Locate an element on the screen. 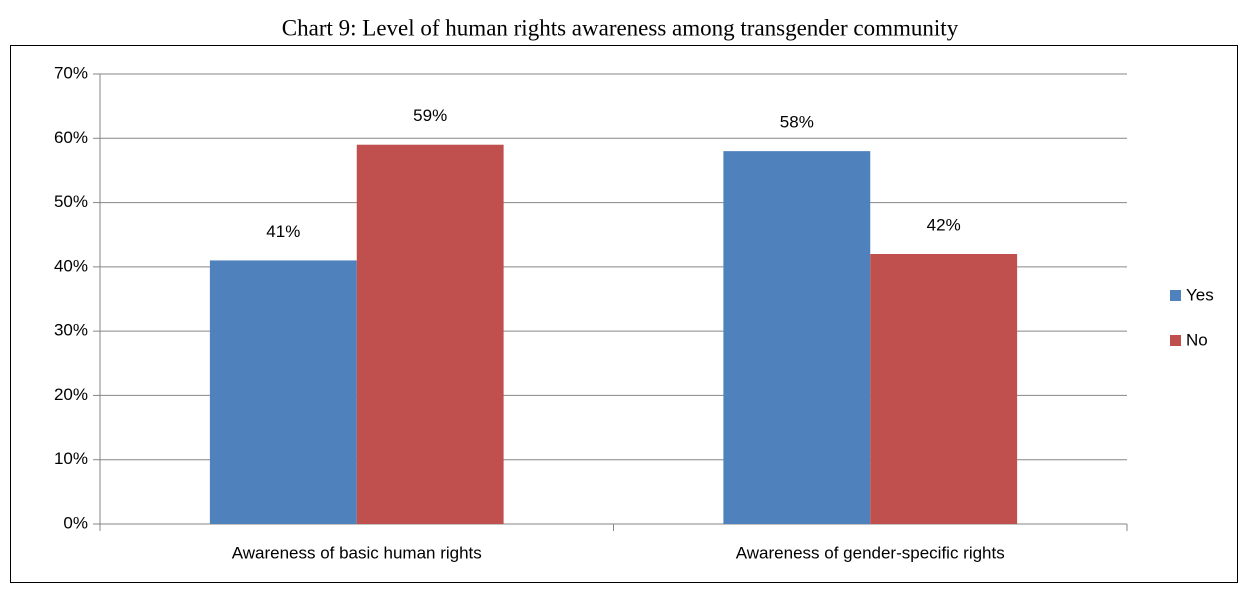 Image resolution: width=1239 pixels, height=589 pixels. y-tick-label: 50% is located at coordinates (71, 201).